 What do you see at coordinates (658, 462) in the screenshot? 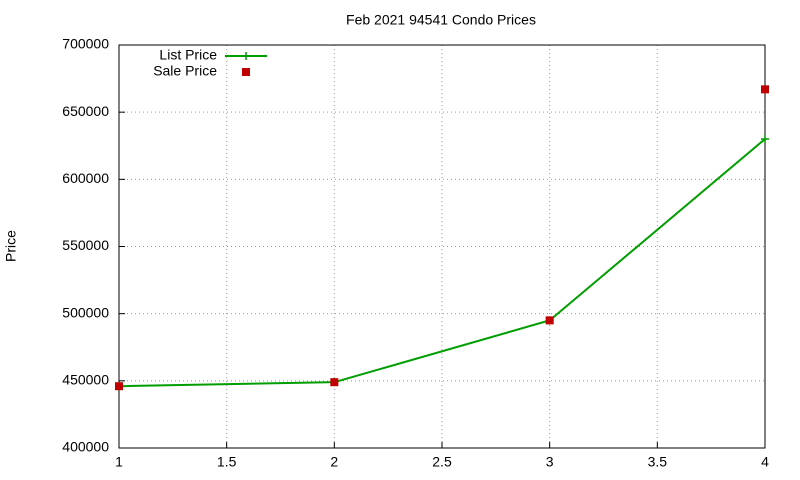
I see `x-tick-label: 3.5` at bounding box center [658, 462].